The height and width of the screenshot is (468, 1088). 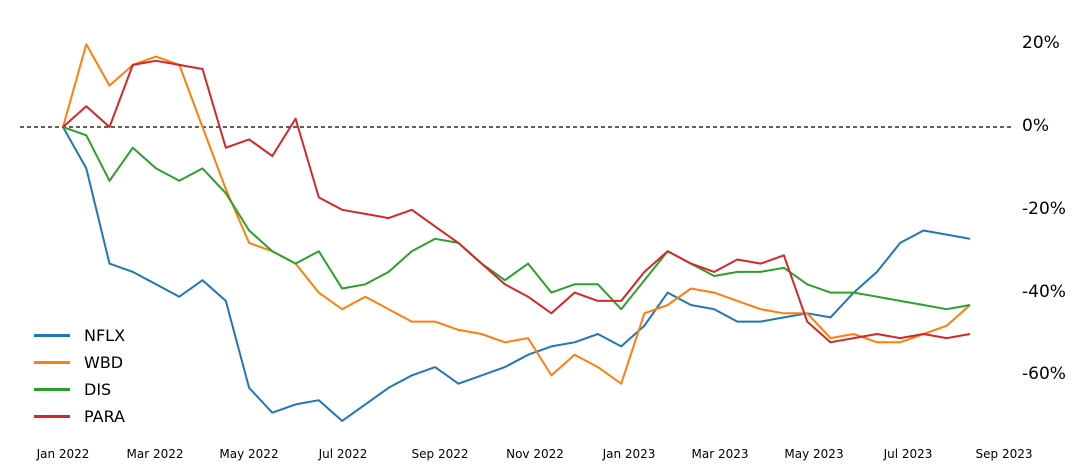 What do you see at coordinates (79, 335) in the screenshot?
I see `legend-item-nflx: NFLX` at bounding box center [79, 335].